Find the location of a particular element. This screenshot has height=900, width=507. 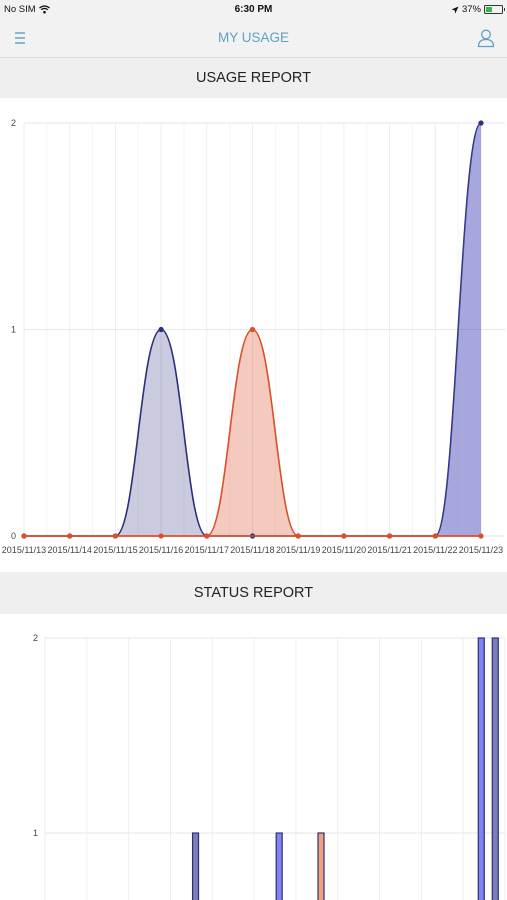

status-left: No SIM is located at coordinates (27, 9).